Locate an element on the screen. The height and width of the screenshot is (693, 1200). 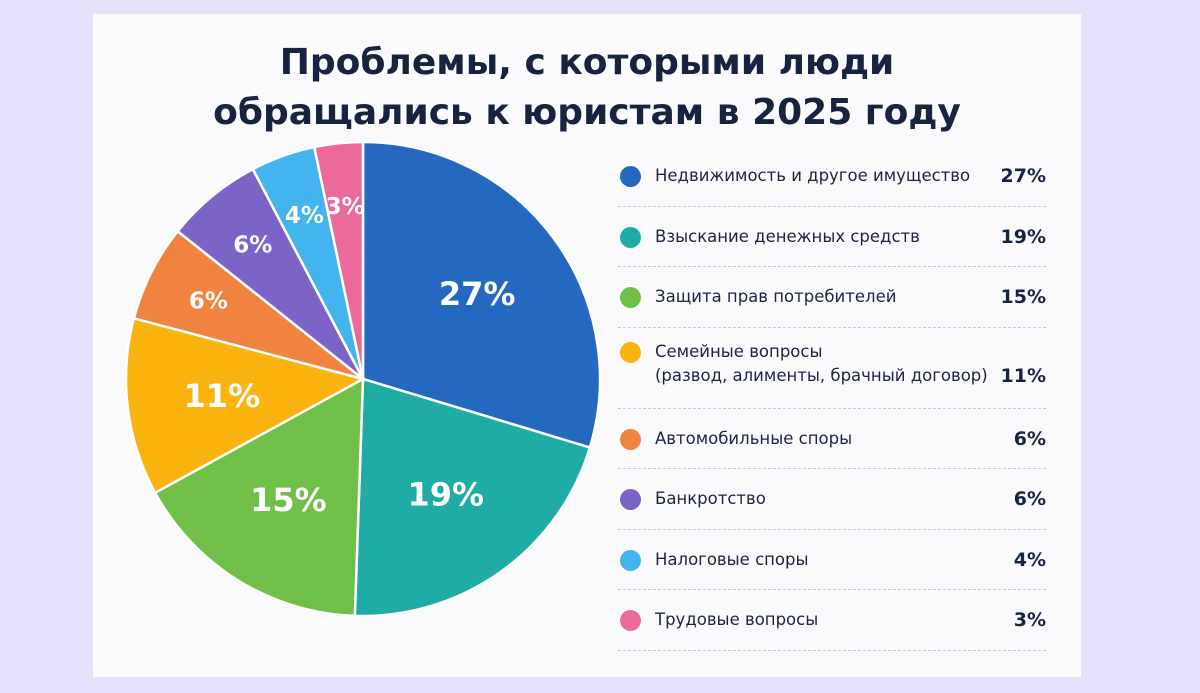
slice-value-label: 11% is located at coordinates (222, 396).